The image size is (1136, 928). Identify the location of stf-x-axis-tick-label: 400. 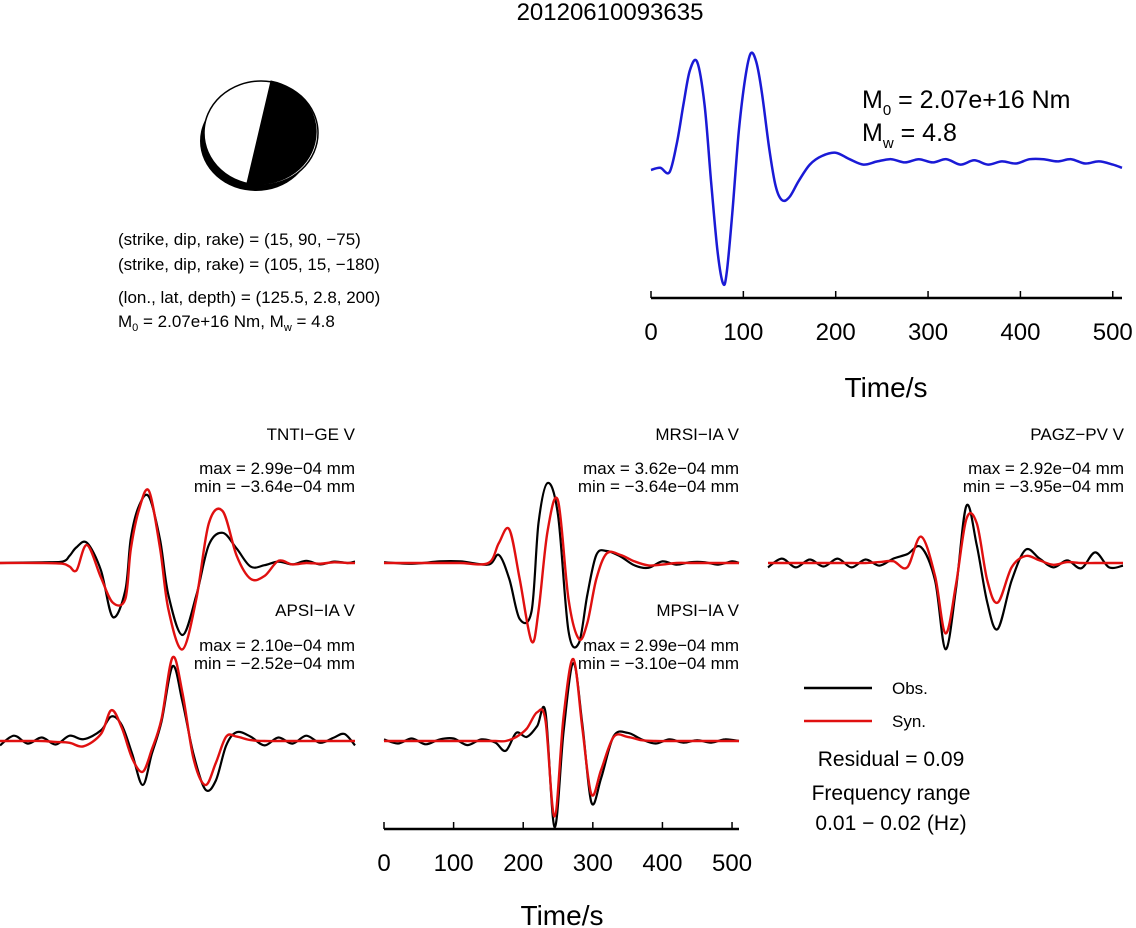
(1020, 332).